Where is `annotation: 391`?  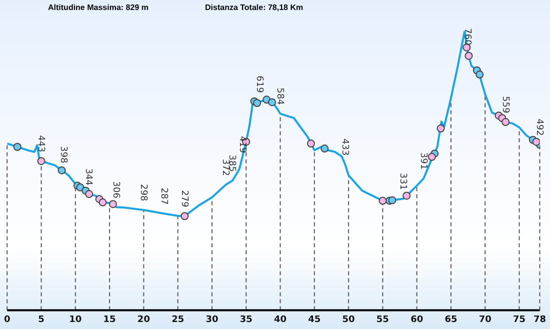
annotation: 391 is located at coordinates (423, 161).